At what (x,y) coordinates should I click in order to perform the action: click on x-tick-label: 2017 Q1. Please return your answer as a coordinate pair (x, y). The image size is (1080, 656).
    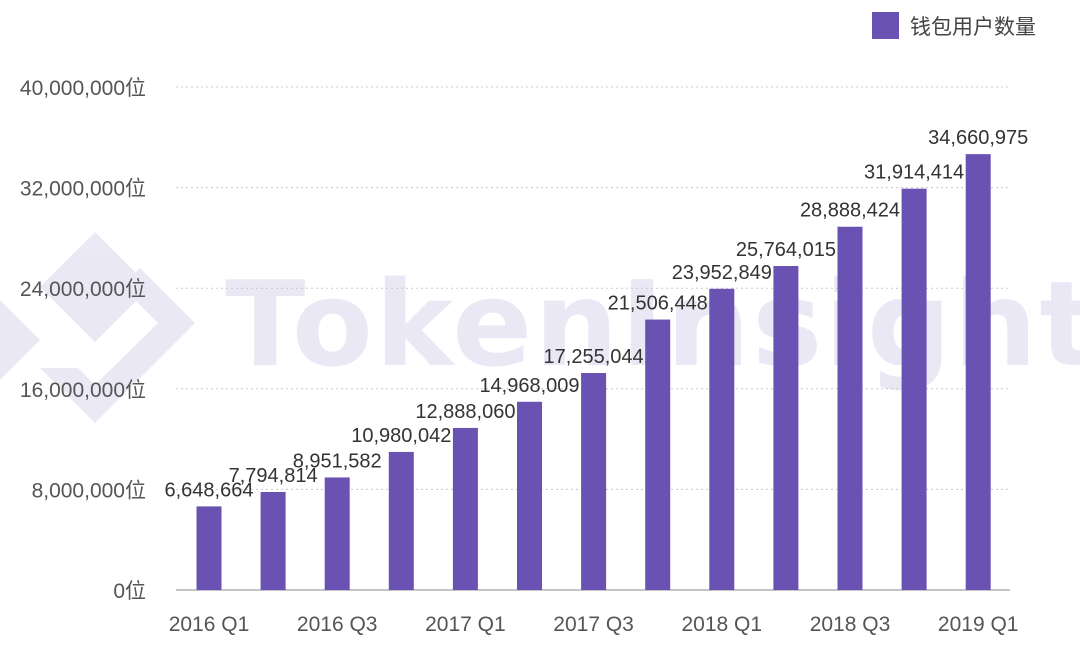
    Looking at the image, I should click on (465, 624).